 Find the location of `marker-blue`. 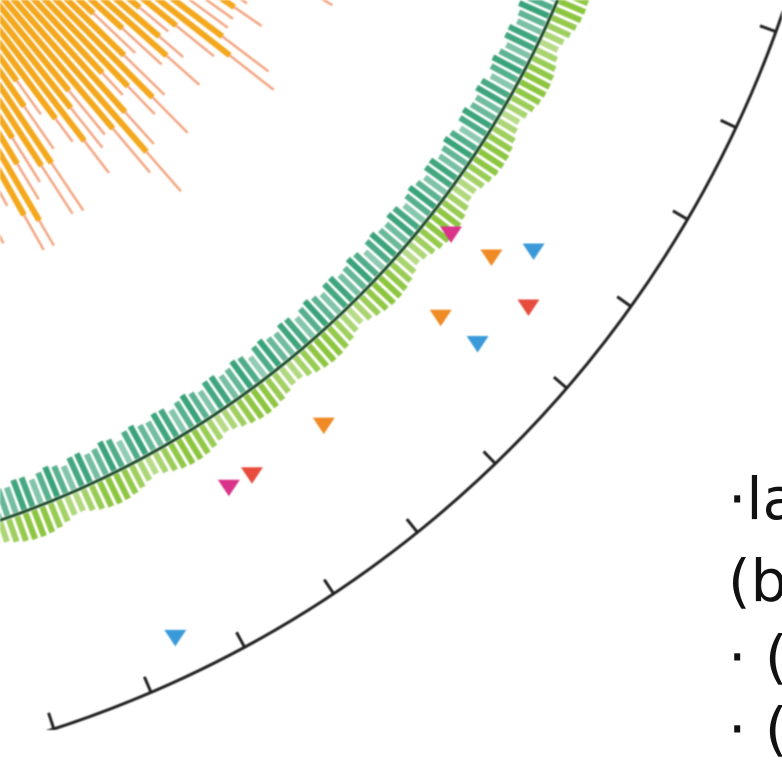

marker-blue is located at coordinates (477, 344).